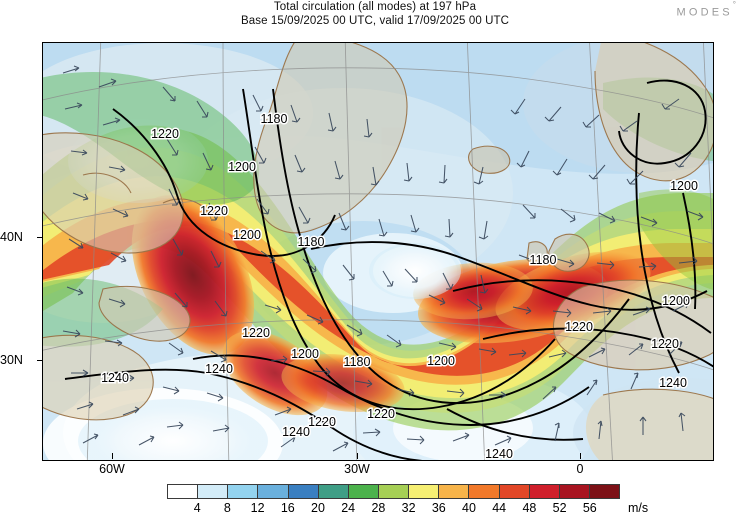  I want to click on colorbar-tick-20: 20, so click(318, 508).